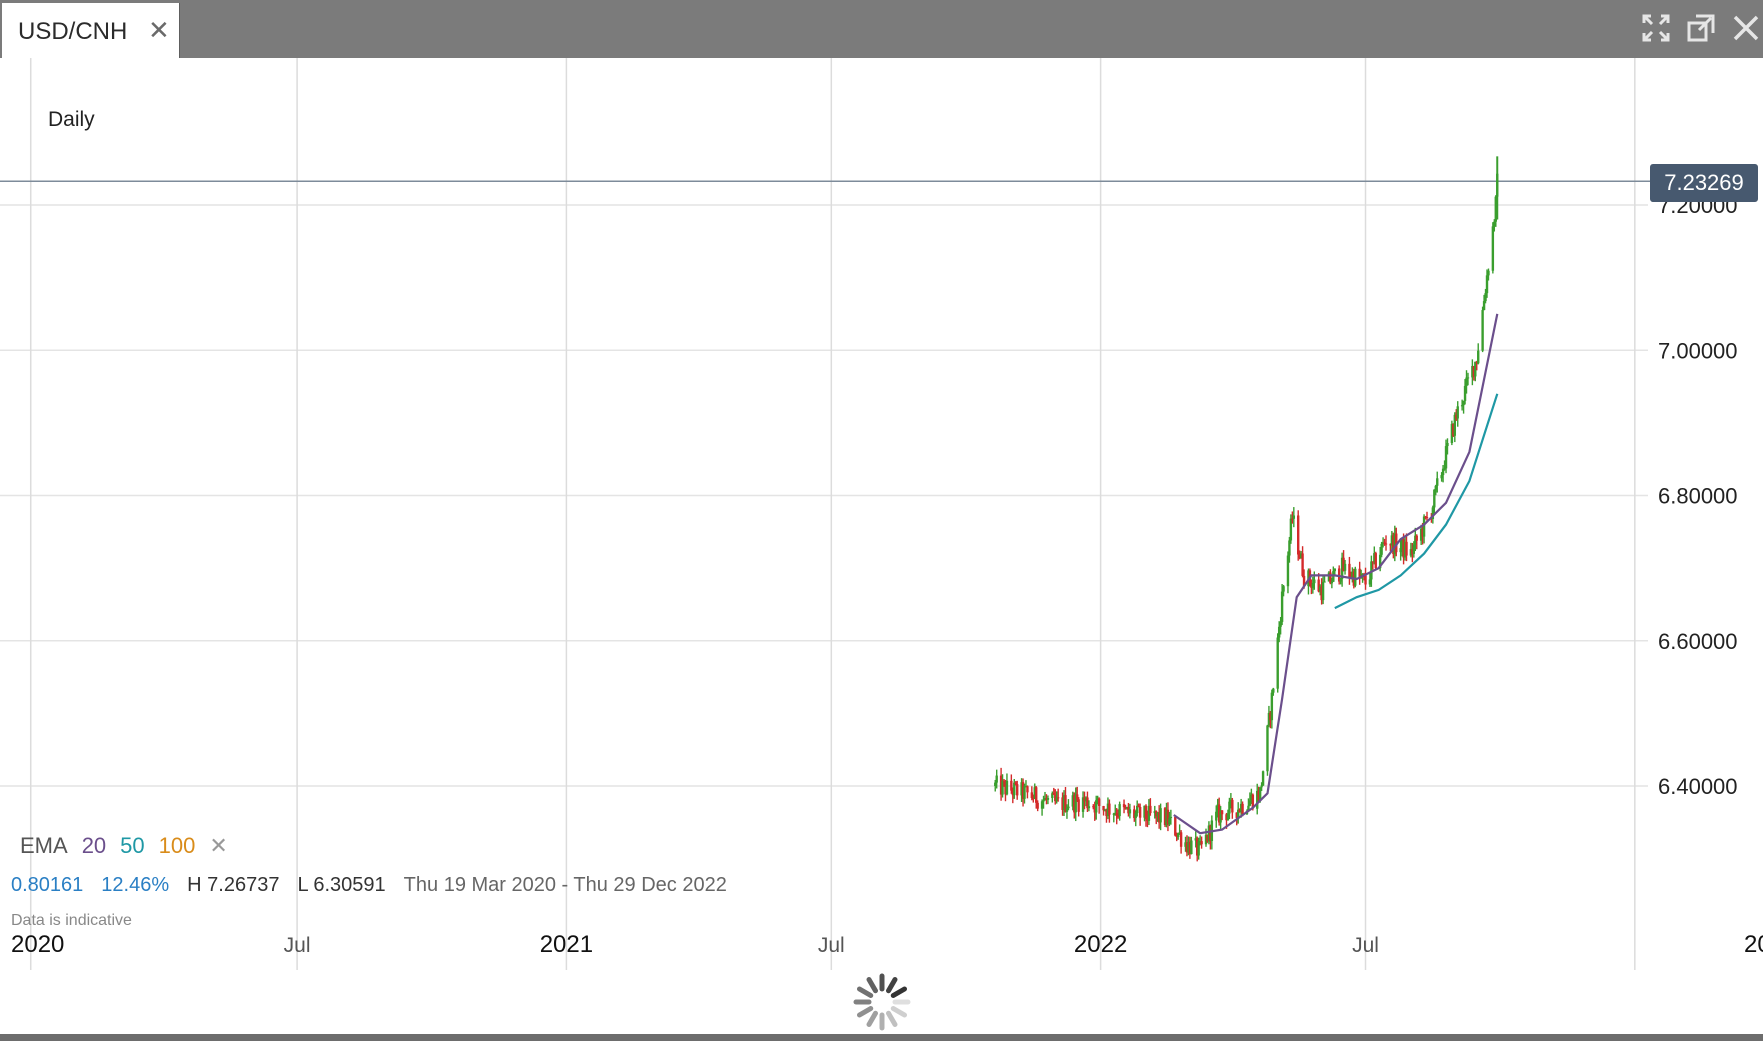 The image size is (1763, 1041). I want to click on tab-usd-cnh: USD/CNH ✕, so click(91, 30).